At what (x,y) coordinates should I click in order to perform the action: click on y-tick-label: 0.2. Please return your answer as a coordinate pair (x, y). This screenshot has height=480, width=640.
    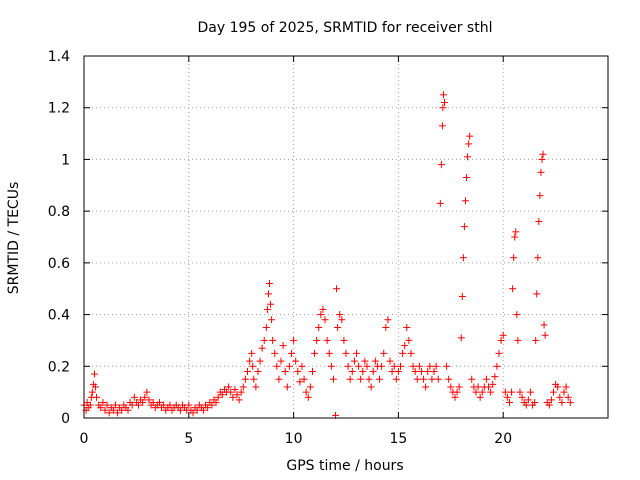
    Looking at the image, I should click on (59, 367).